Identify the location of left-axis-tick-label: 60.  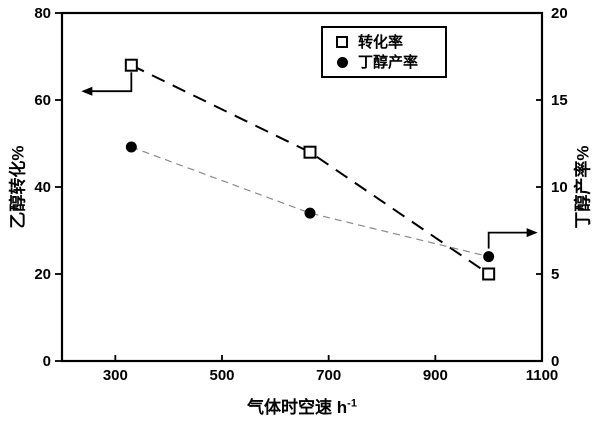
(42, 100).